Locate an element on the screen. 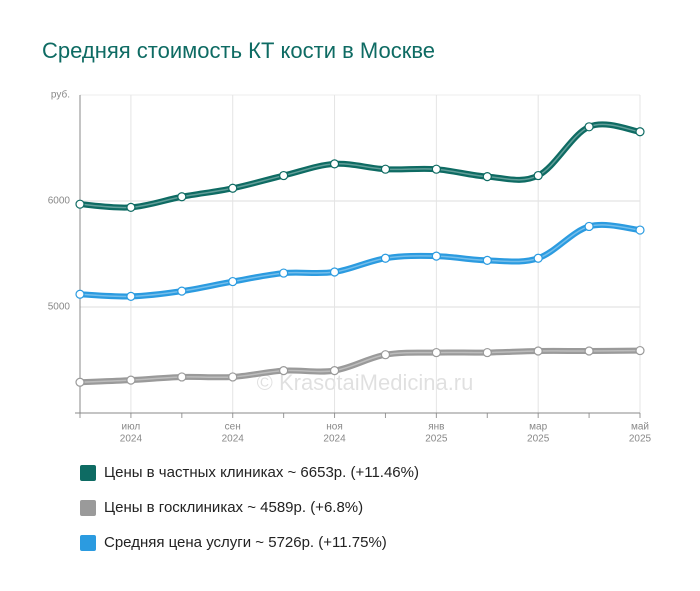 This screenshot has height=591, width=700. x-tick-label: сен is located at coordinates (233, 427).